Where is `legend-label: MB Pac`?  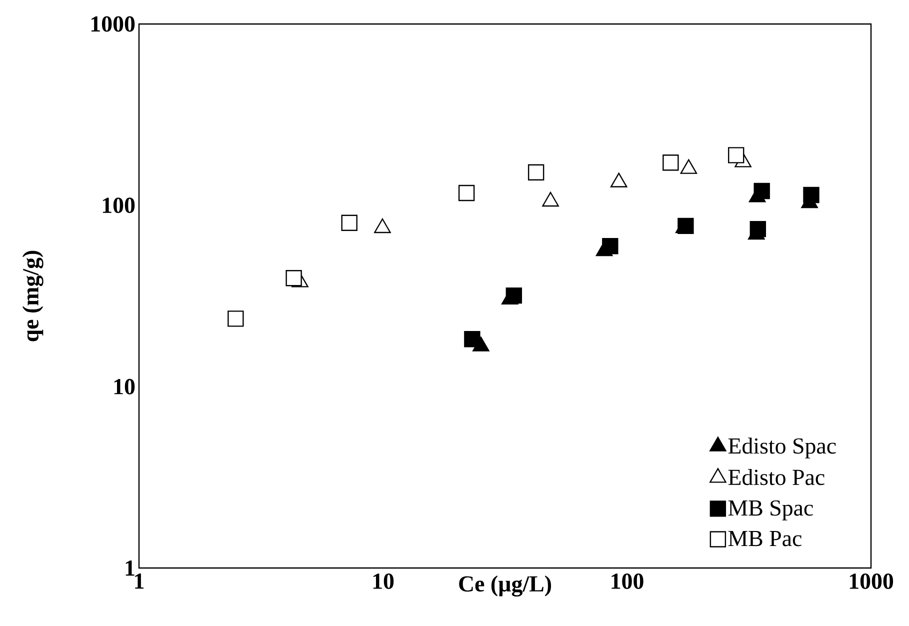 legend-label: MB Pac is located at coordinates (765, 538).